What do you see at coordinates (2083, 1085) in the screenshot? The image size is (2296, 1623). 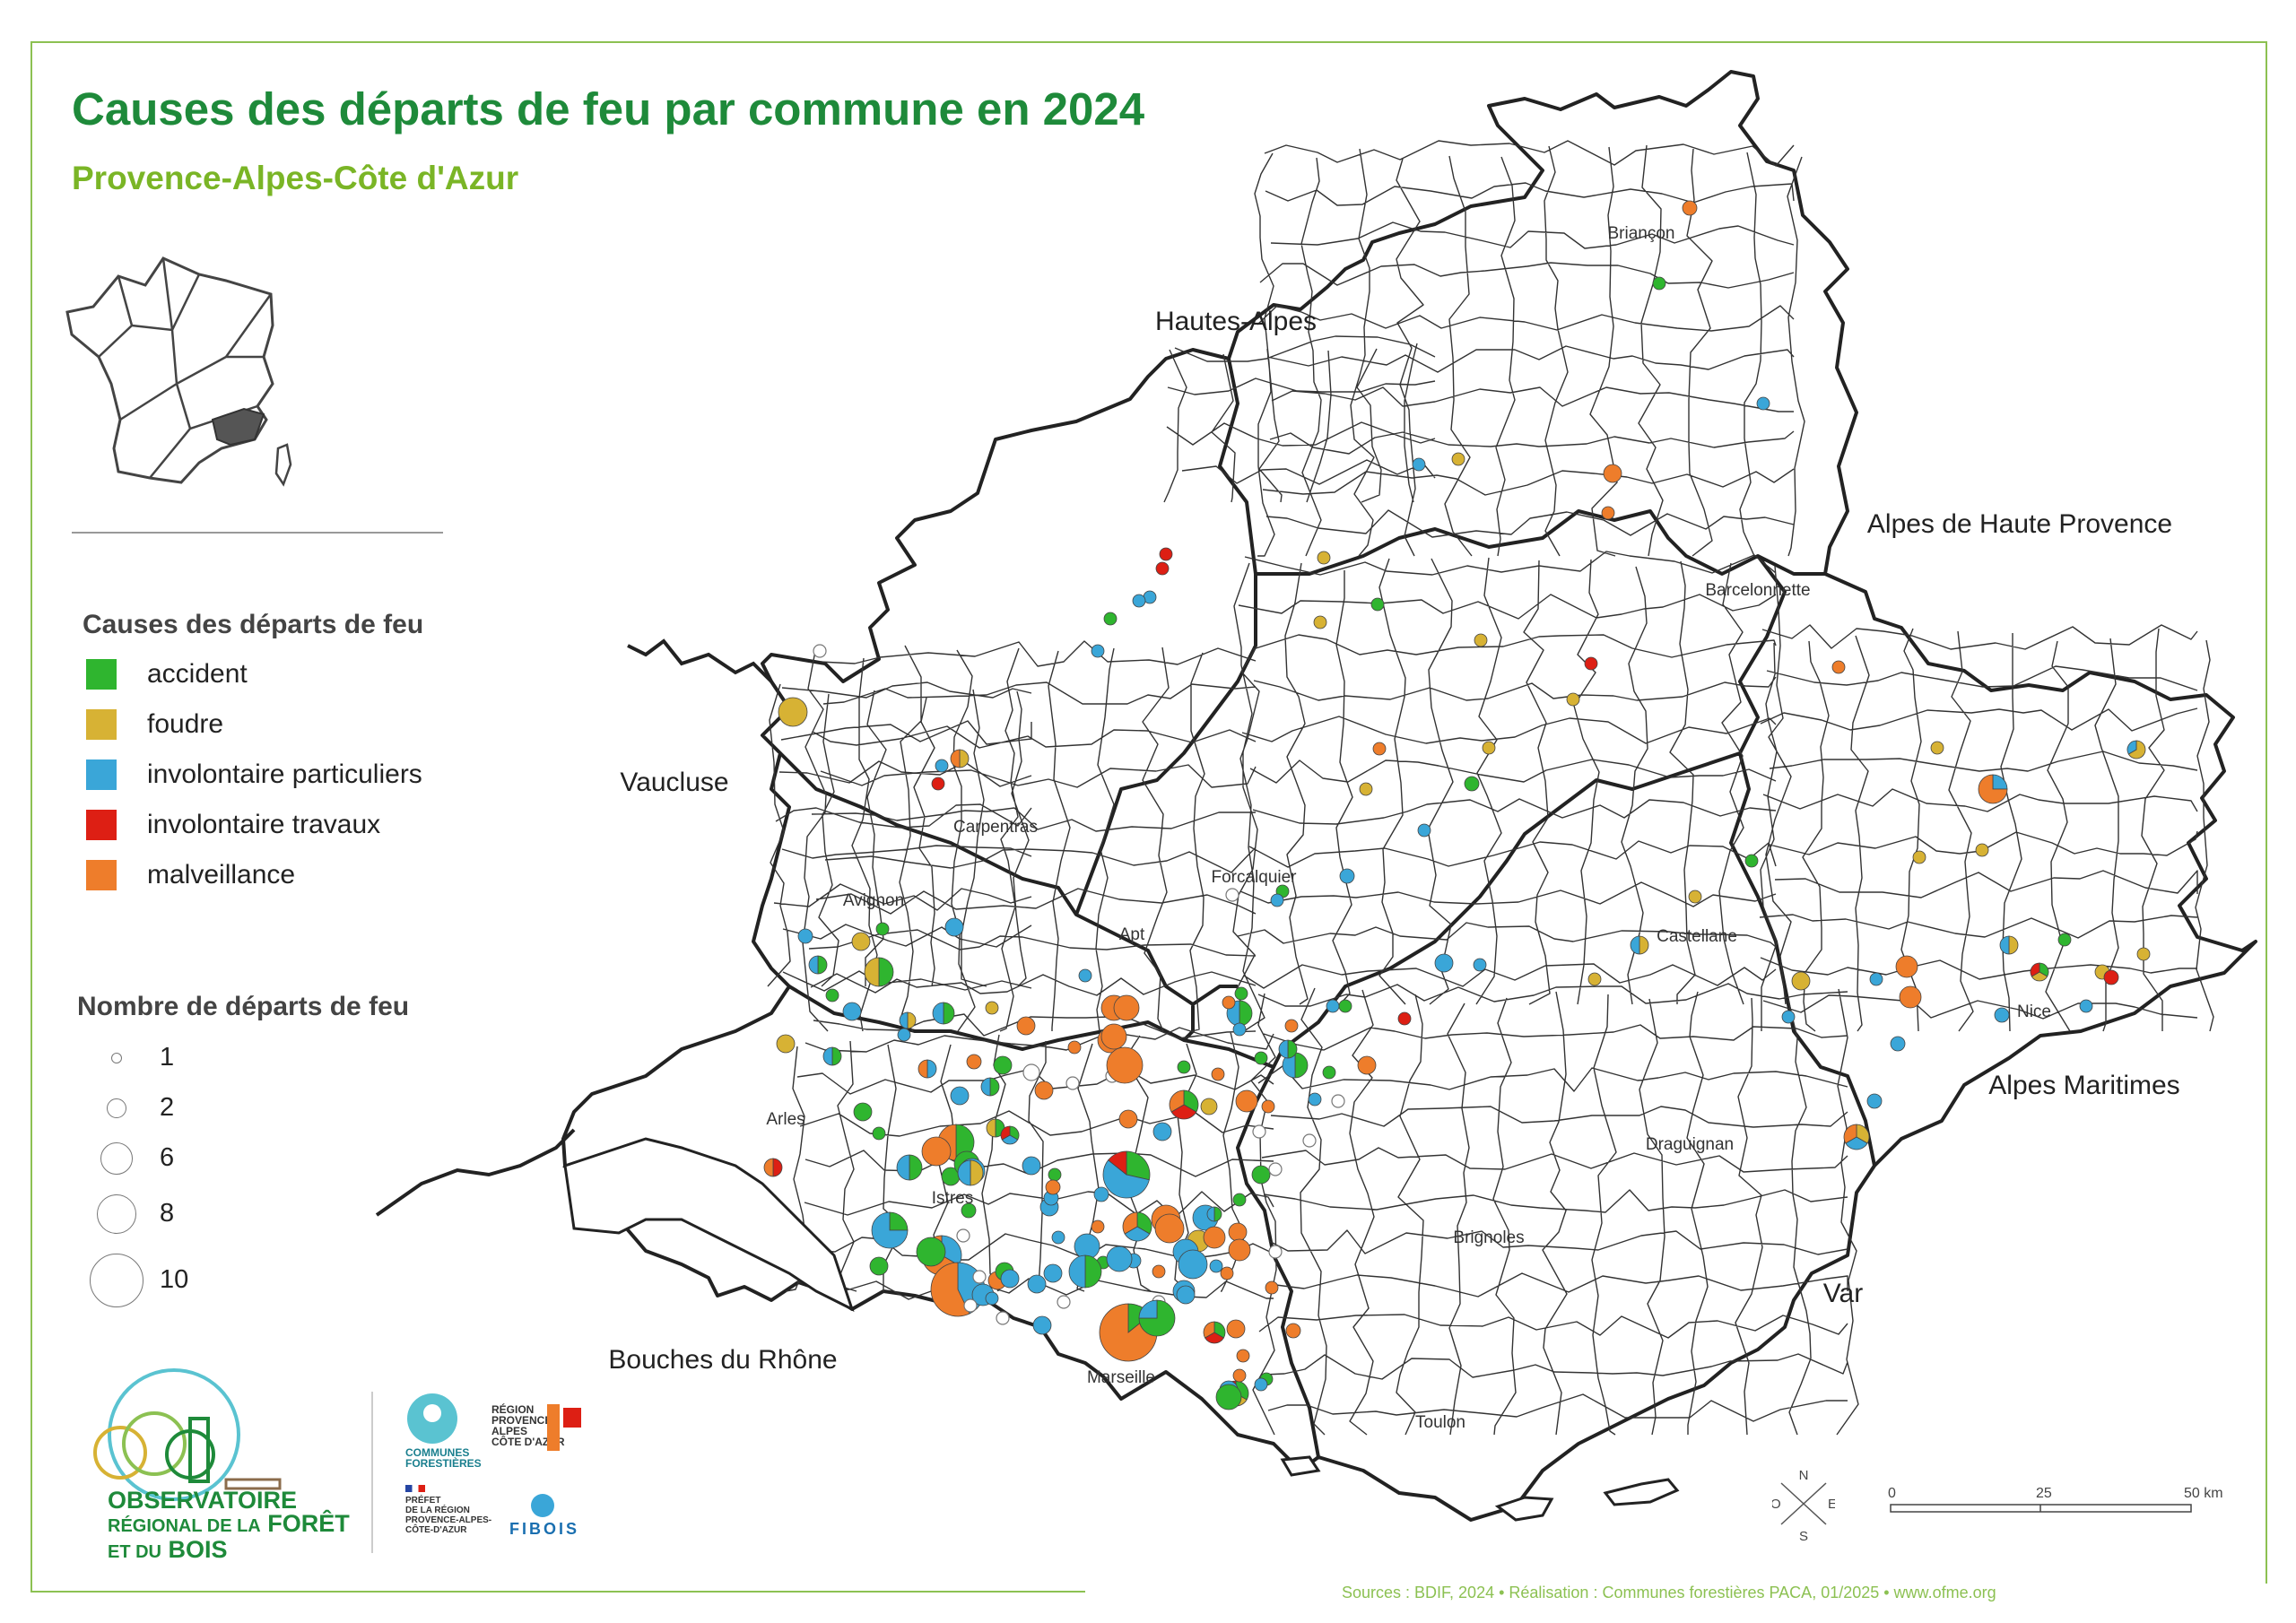 I see `department-label: Alpes Maritimes` at bounding box center [2083, 1085].